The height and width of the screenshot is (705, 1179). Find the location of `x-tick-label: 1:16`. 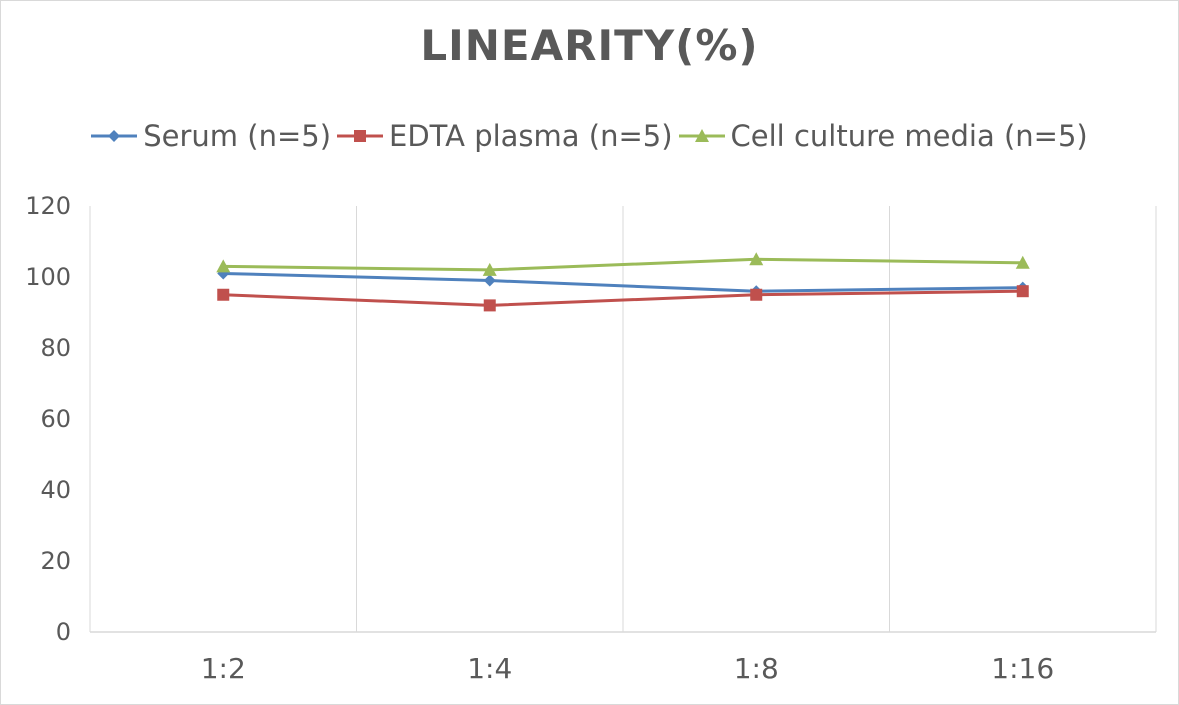

x-tick-label: 1:16 is located at coordinates (1022, 668).